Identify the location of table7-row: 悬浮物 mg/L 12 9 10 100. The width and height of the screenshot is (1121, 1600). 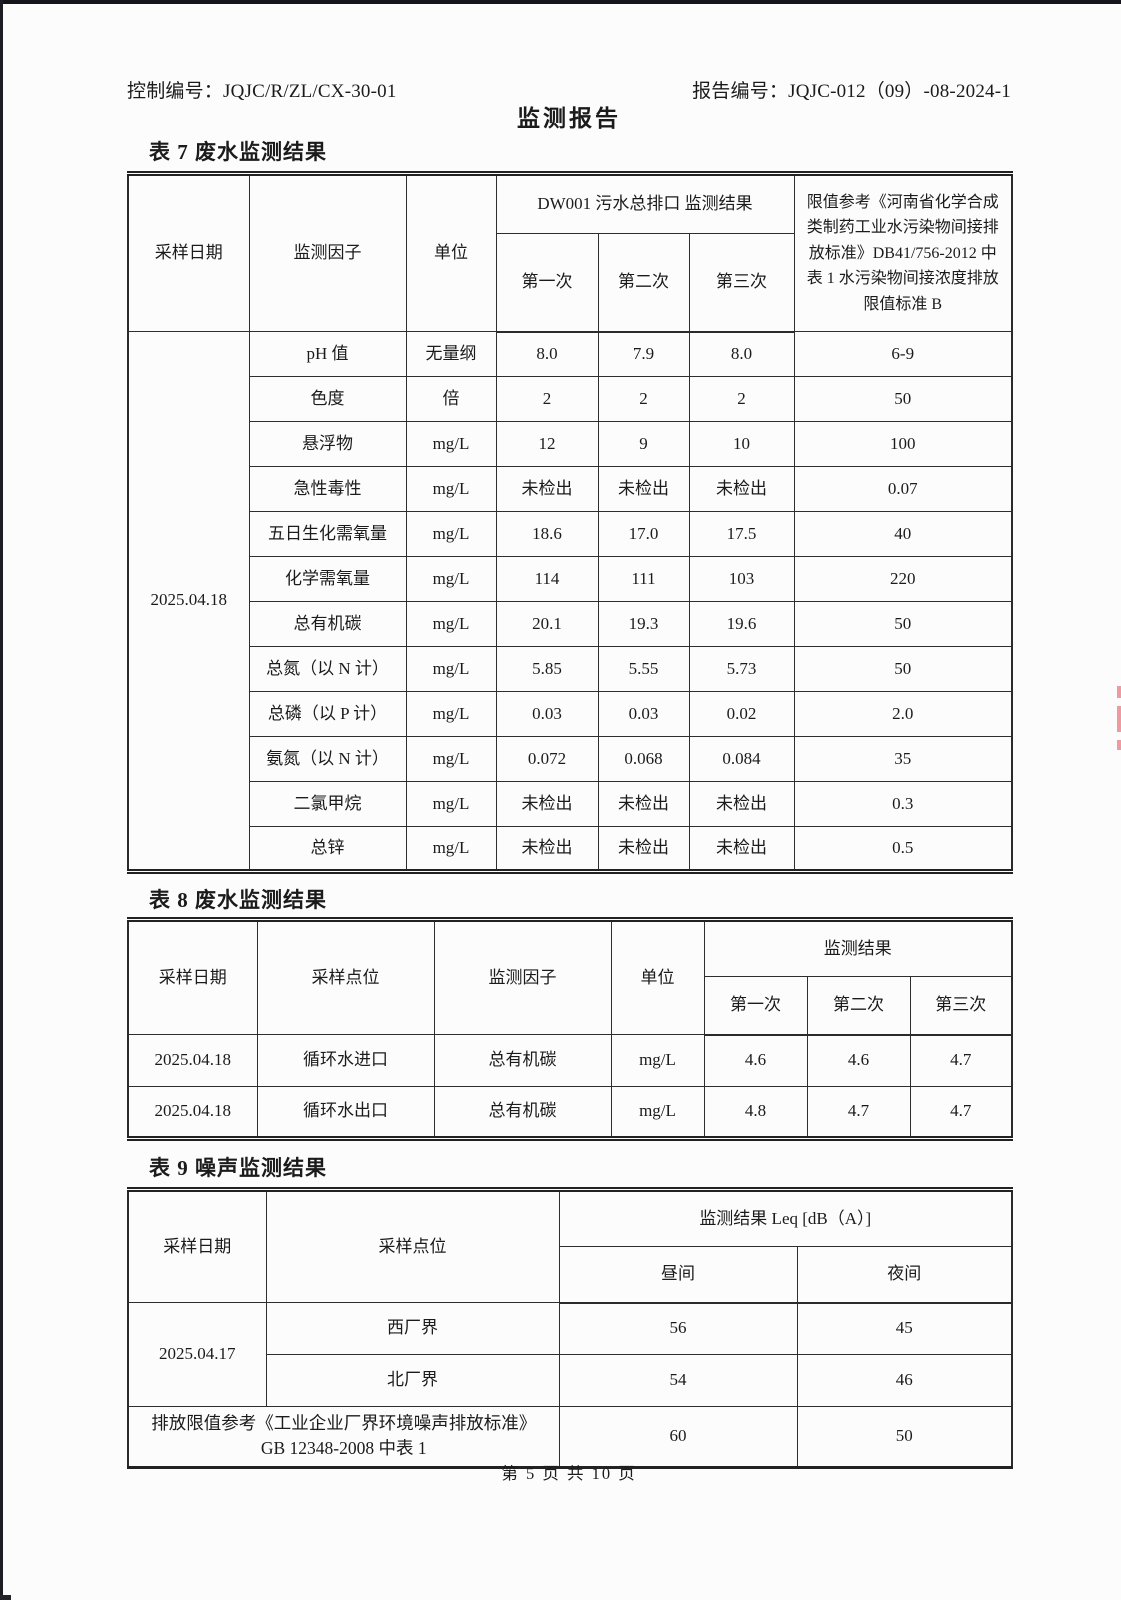
(570, 444).